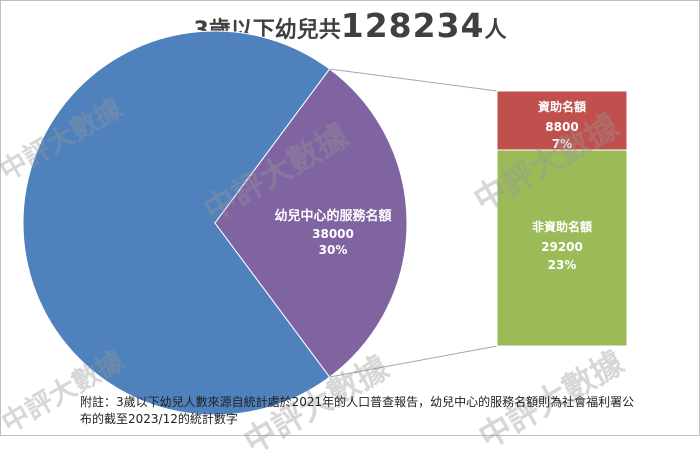  Describe the element at coordinates (332, 216) in the screenshot. I see `centre-label: 幼兒中心的服務名額` at that location.